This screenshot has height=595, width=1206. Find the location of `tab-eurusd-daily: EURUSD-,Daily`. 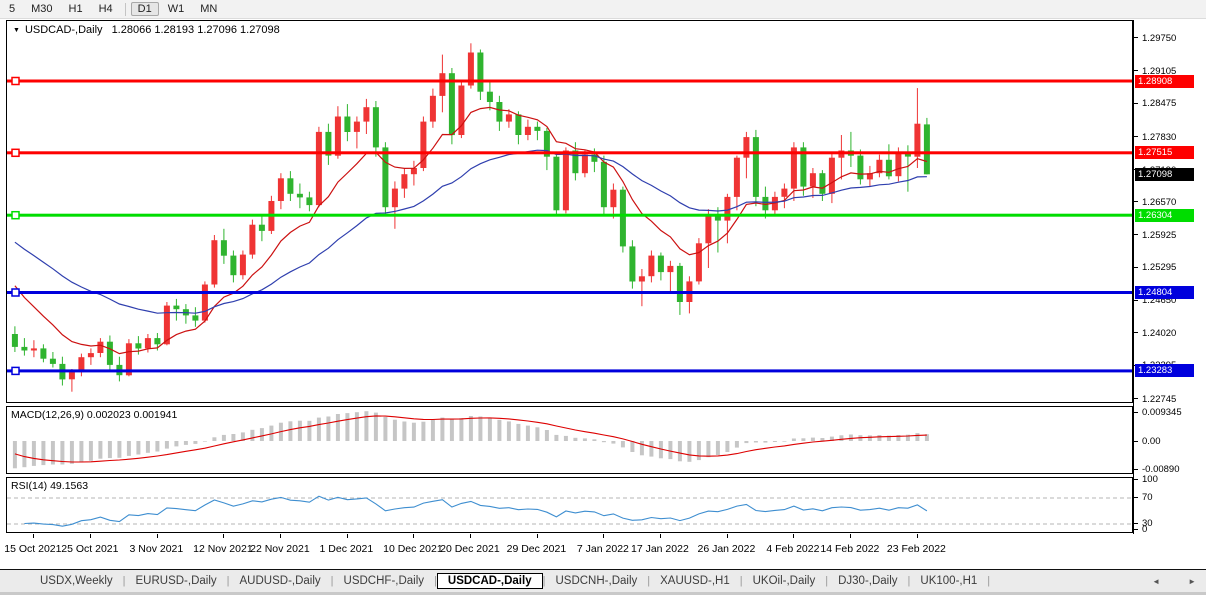

tab-eurusd-daily: EURUSD-,Daily is located at coordinates (176, 581).